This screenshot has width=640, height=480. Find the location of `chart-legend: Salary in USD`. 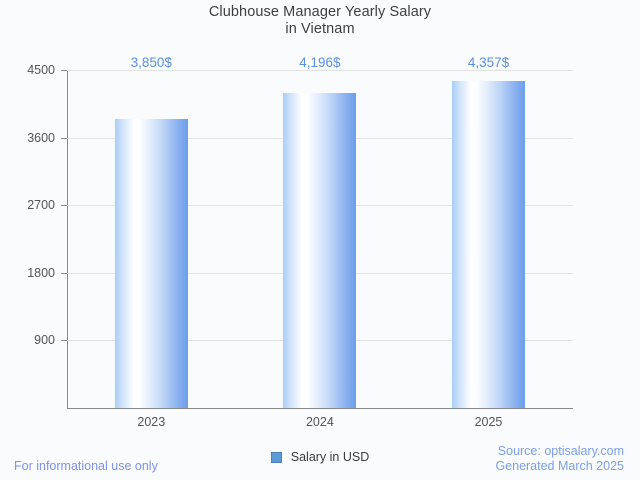

chart-legend: Salary in USD is located at coordinates (320, 457).